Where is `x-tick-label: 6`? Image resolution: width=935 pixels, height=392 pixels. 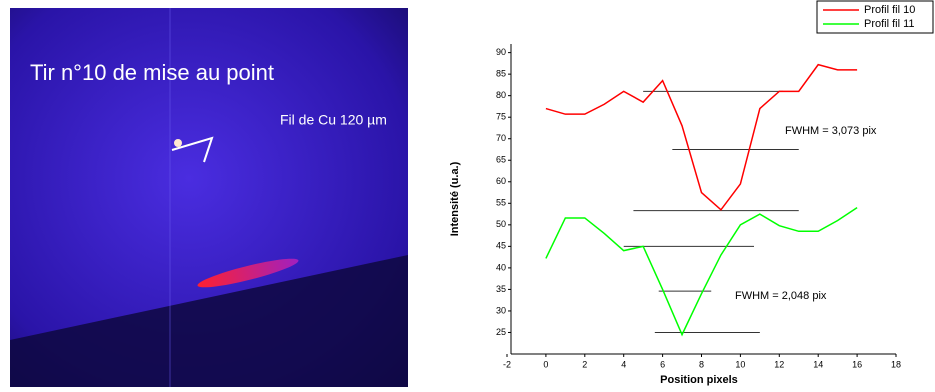
x-tick-label: 6 is located at coordinates (662, 364).